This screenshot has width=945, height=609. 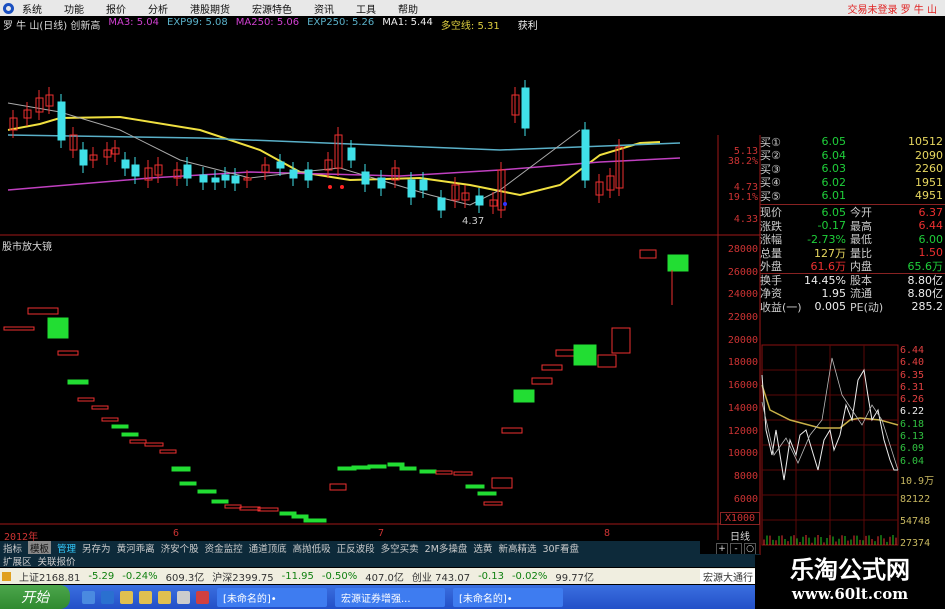 What do you see at coordinates (40, 547) in the screenshot?
I see `tab-1: 模板` at bounding box center [40, 547].